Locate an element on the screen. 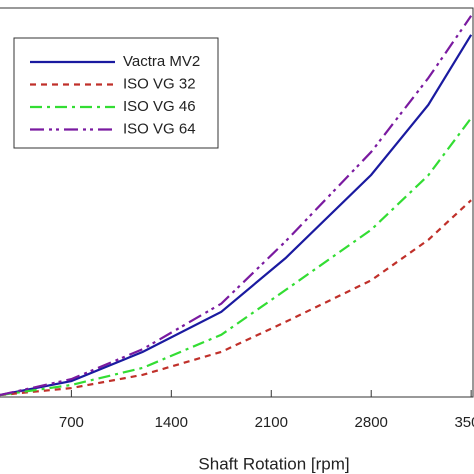 The width and height of the screenshot is (474, 474). x-tick-label: 3500 is located at coordinates (464, 422).